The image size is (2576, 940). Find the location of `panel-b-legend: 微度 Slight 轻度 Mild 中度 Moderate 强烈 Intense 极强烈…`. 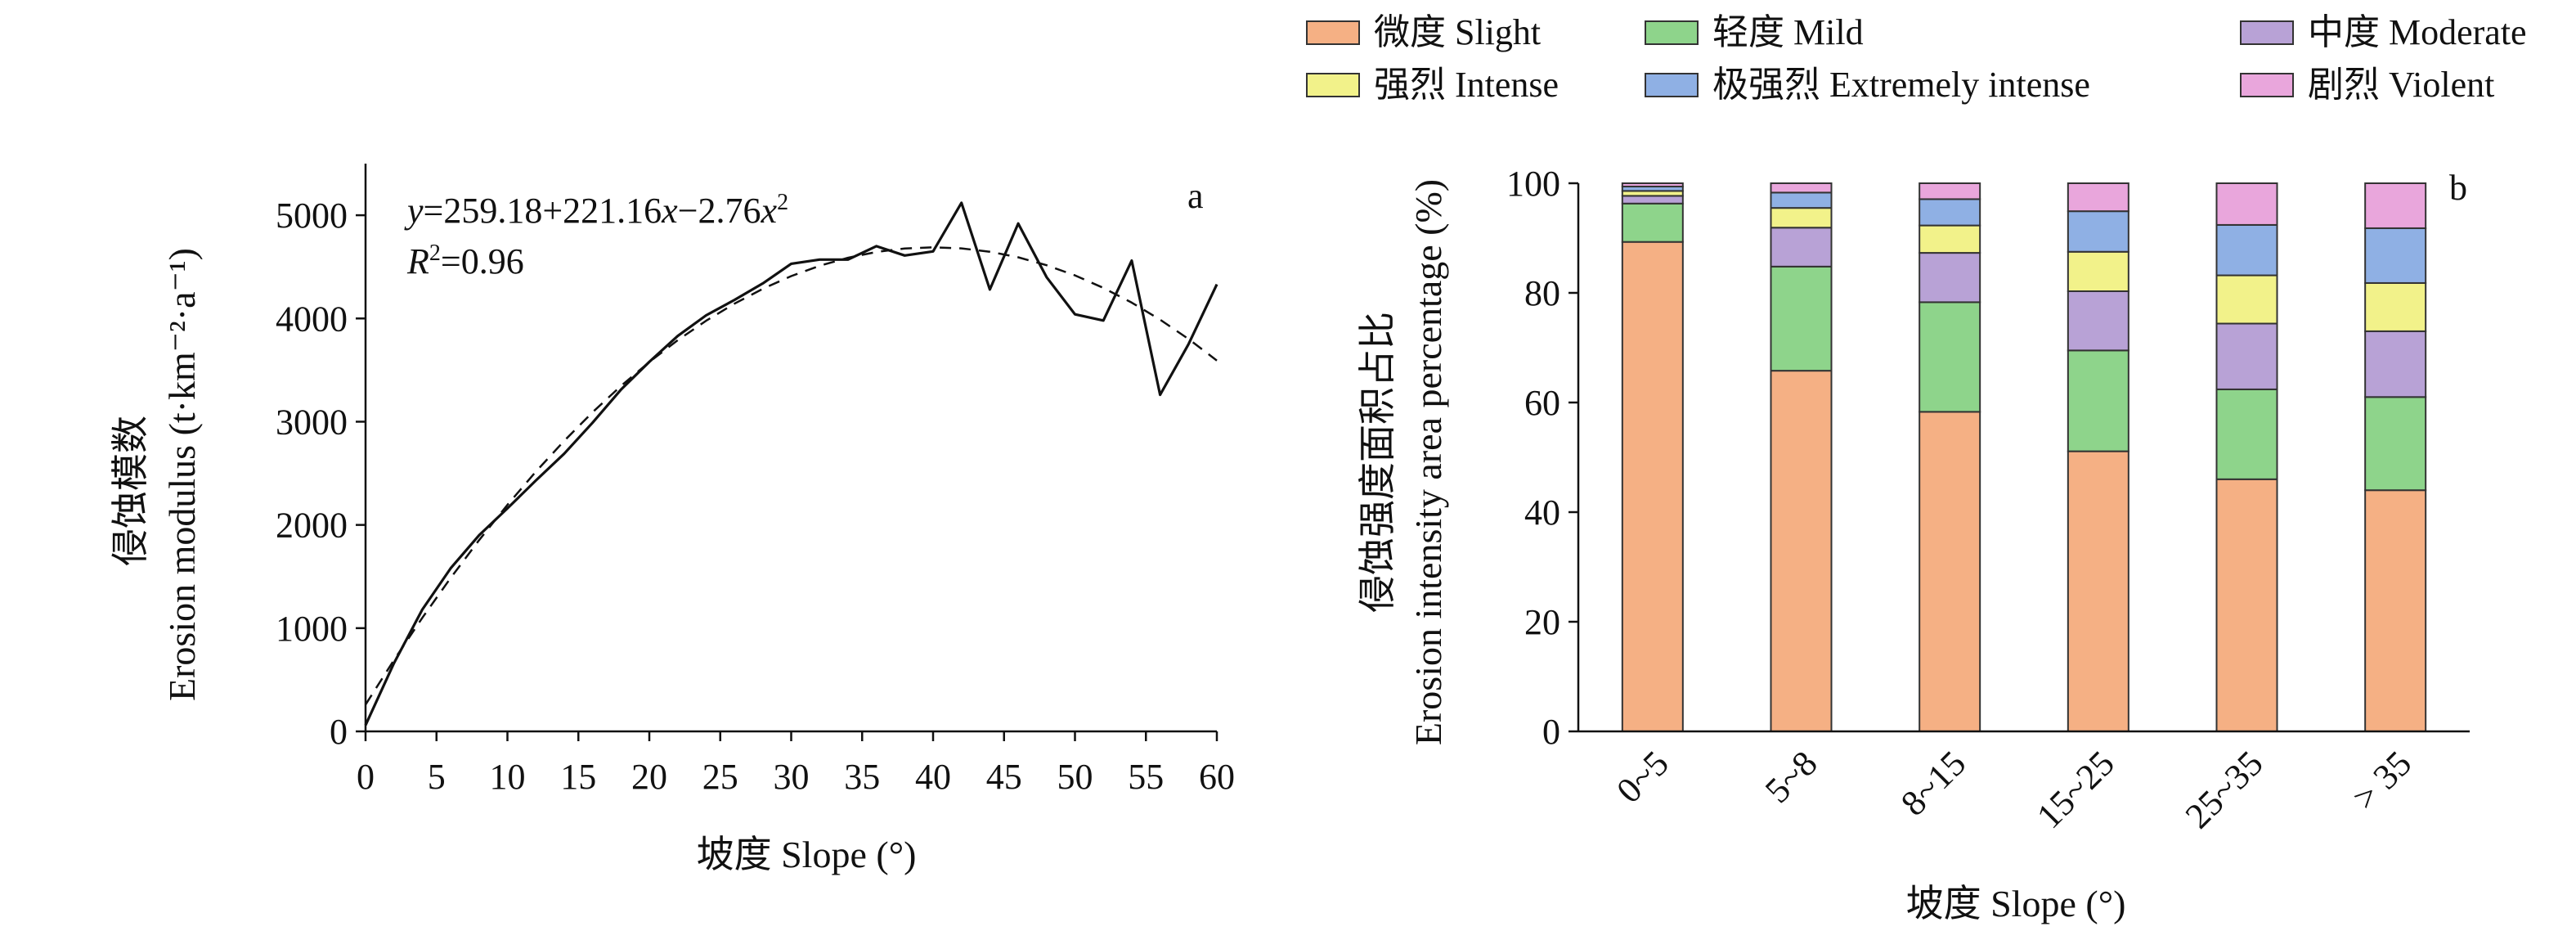

panel-b-legend: 微度 Slight 轻度 Mild 中度 Moderate 强烈 Intense 极强烈… is located at coordinates (1917, 59).